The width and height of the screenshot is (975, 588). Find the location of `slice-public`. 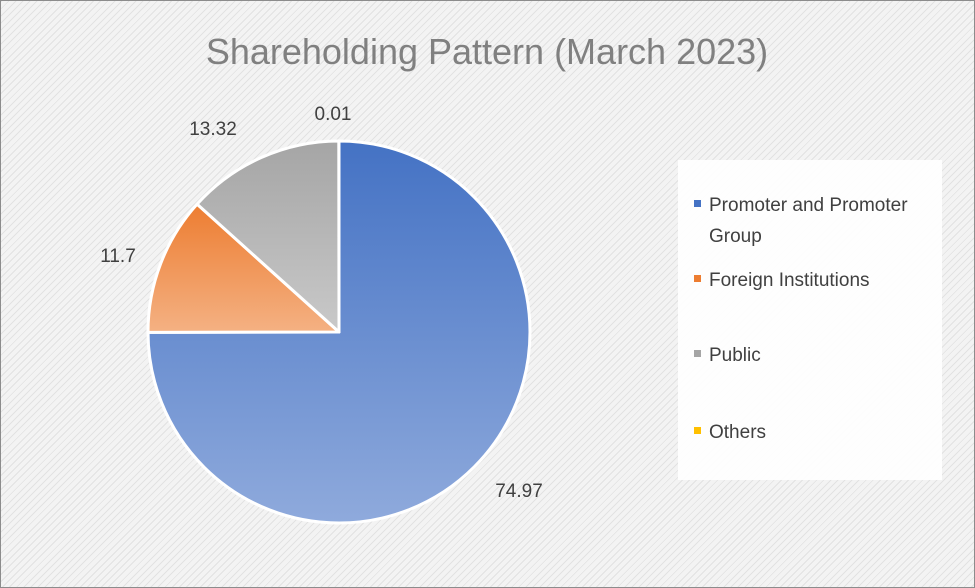

slice-public is located at coordinates (268, 236).